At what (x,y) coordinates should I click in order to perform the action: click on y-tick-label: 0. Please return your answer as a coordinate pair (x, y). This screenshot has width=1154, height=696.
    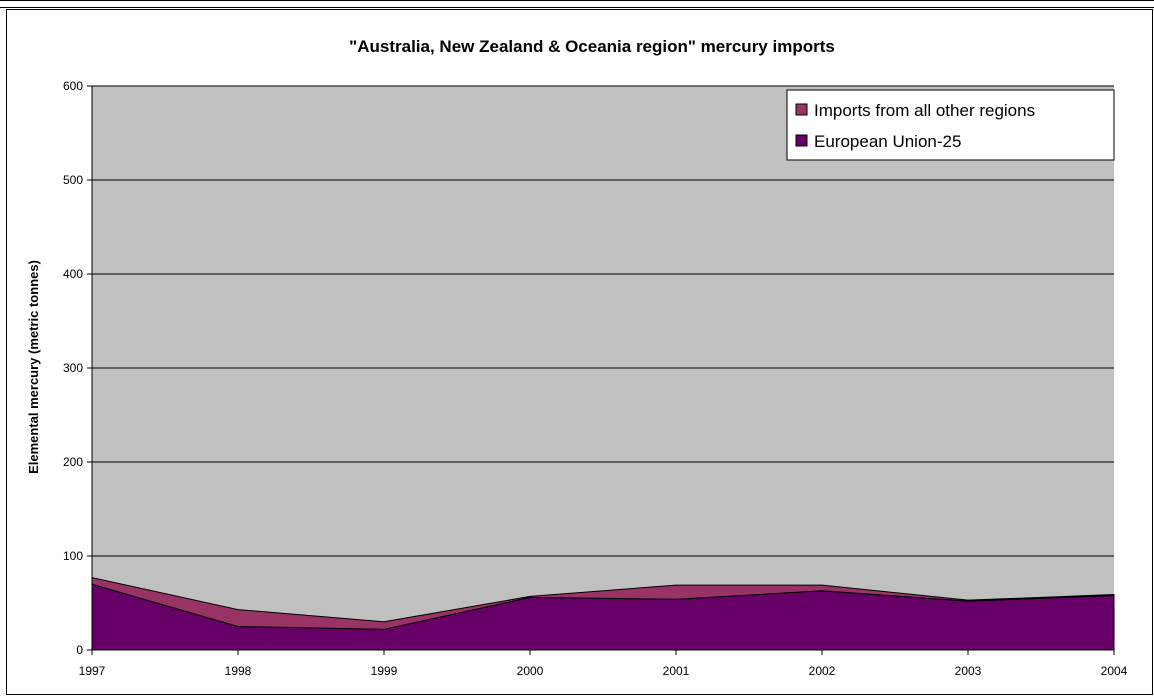
    Looking at the image, I should click on (79, 650).